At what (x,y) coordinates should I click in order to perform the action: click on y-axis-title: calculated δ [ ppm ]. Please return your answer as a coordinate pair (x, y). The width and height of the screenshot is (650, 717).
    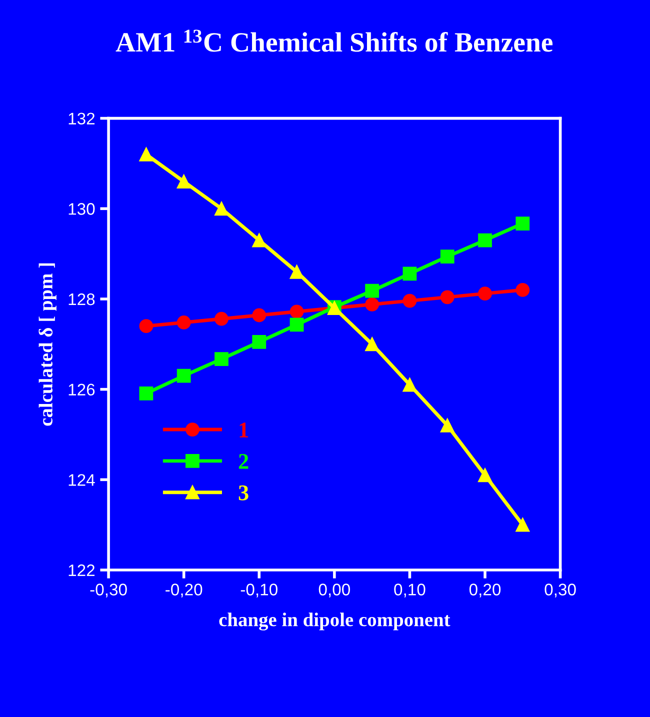
    Looking at the image, I should click on (47, 344).